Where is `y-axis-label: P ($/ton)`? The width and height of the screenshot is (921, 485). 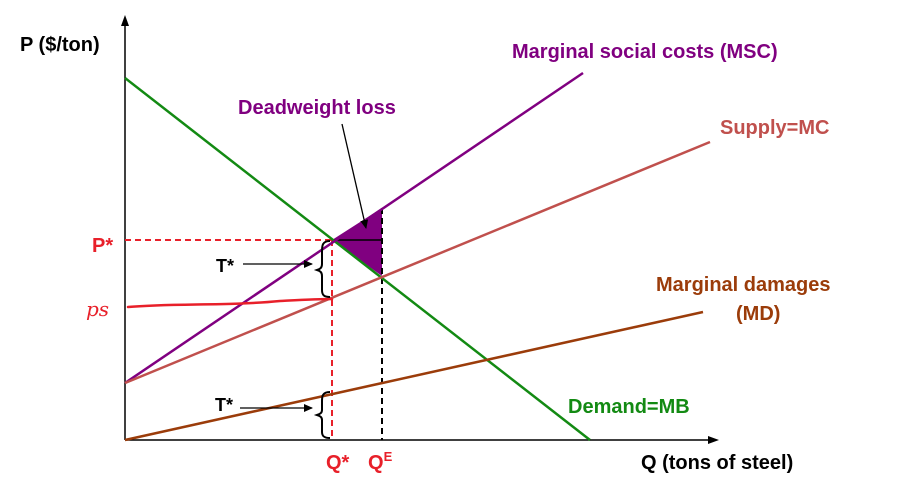
y-axis-label: P ($/ton) is located at coordinates (60, 45).